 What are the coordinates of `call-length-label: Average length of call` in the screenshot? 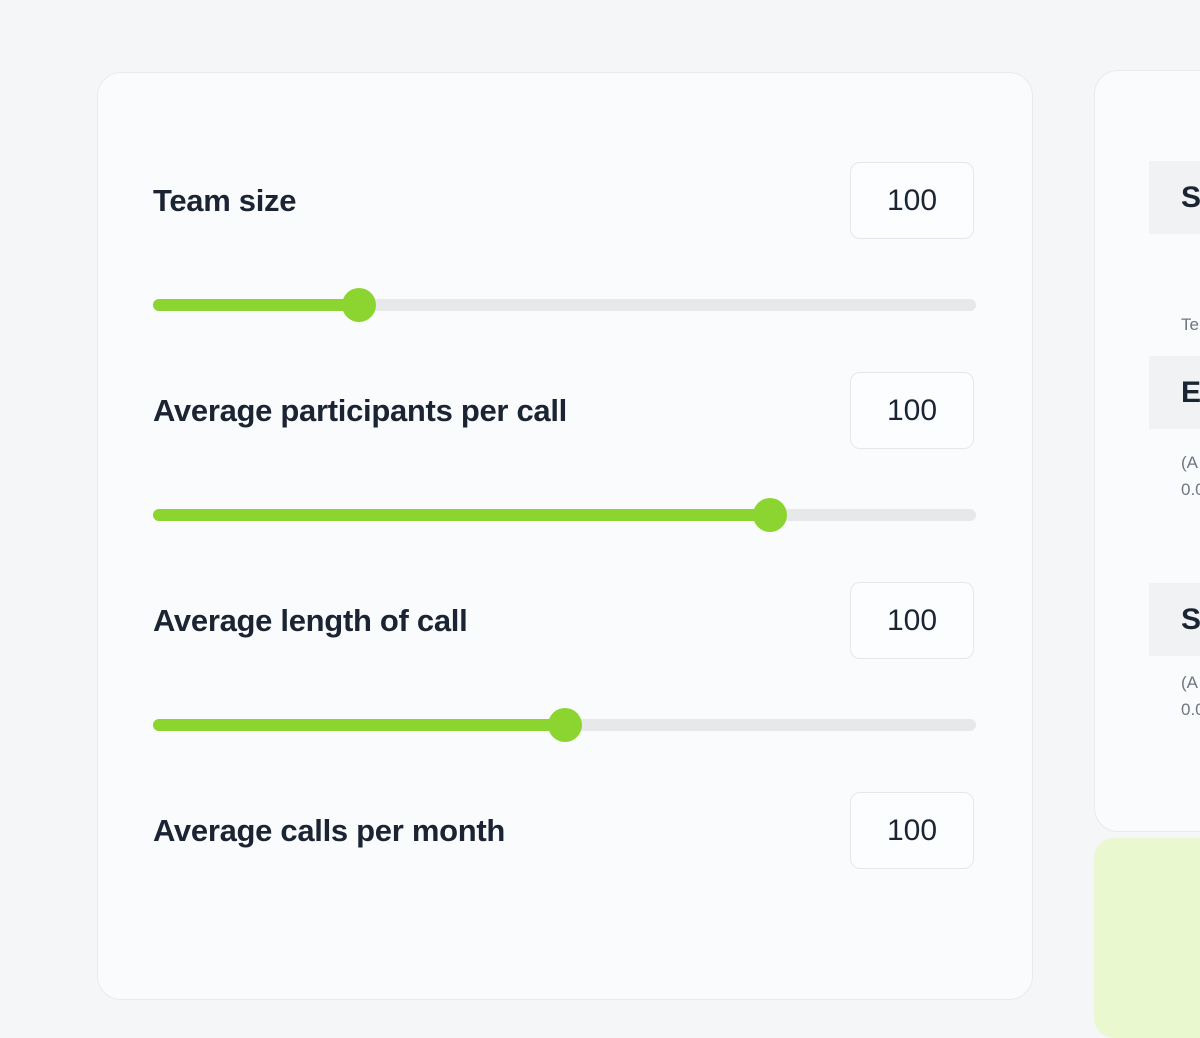 It's located at (310, 620).